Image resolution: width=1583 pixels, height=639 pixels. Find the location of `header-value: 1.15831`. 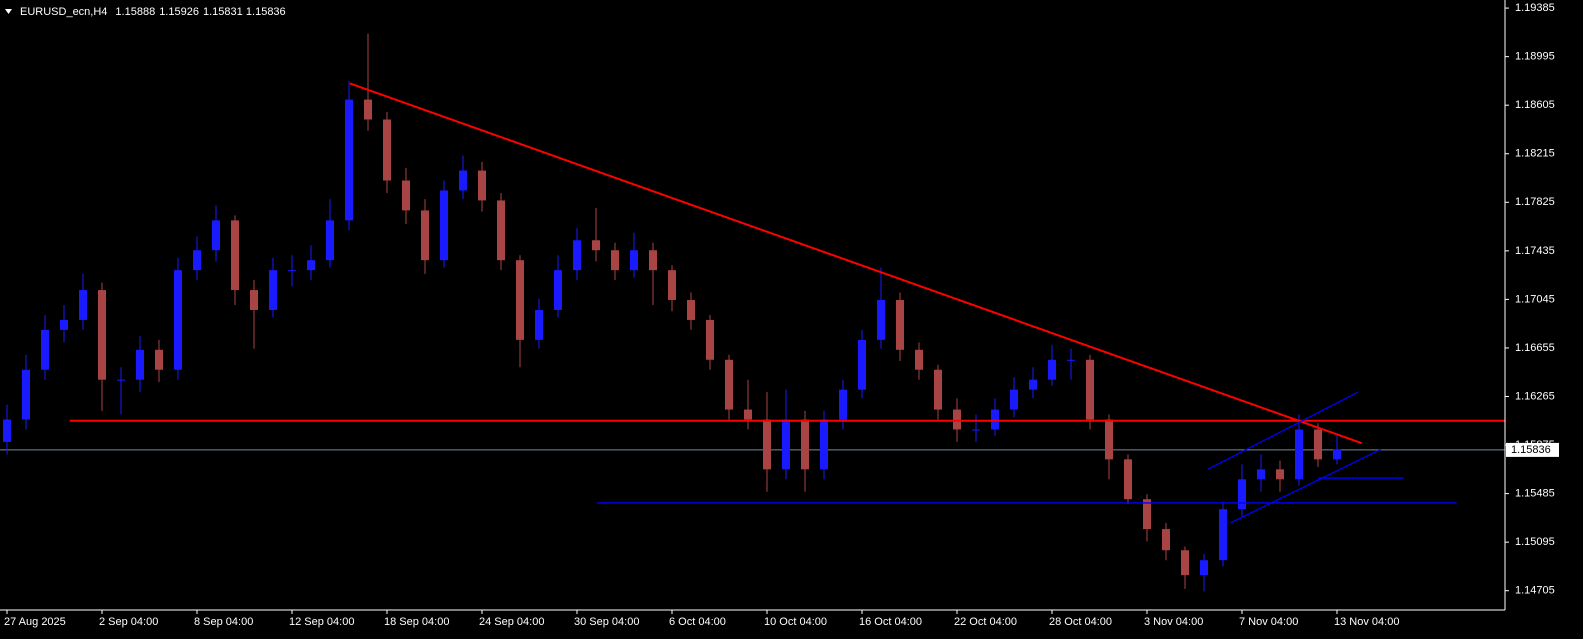

header-value: 1.15831 is located at coordinates (223, 12).